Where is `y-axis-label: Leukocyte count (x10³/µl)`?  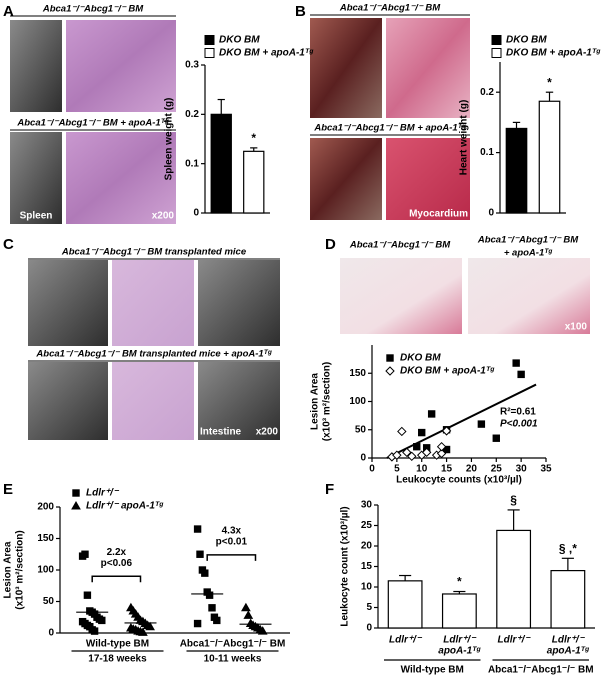
y-axis-label: Leukocyte count (x10³/µl) is located at coordinates (345, 566).